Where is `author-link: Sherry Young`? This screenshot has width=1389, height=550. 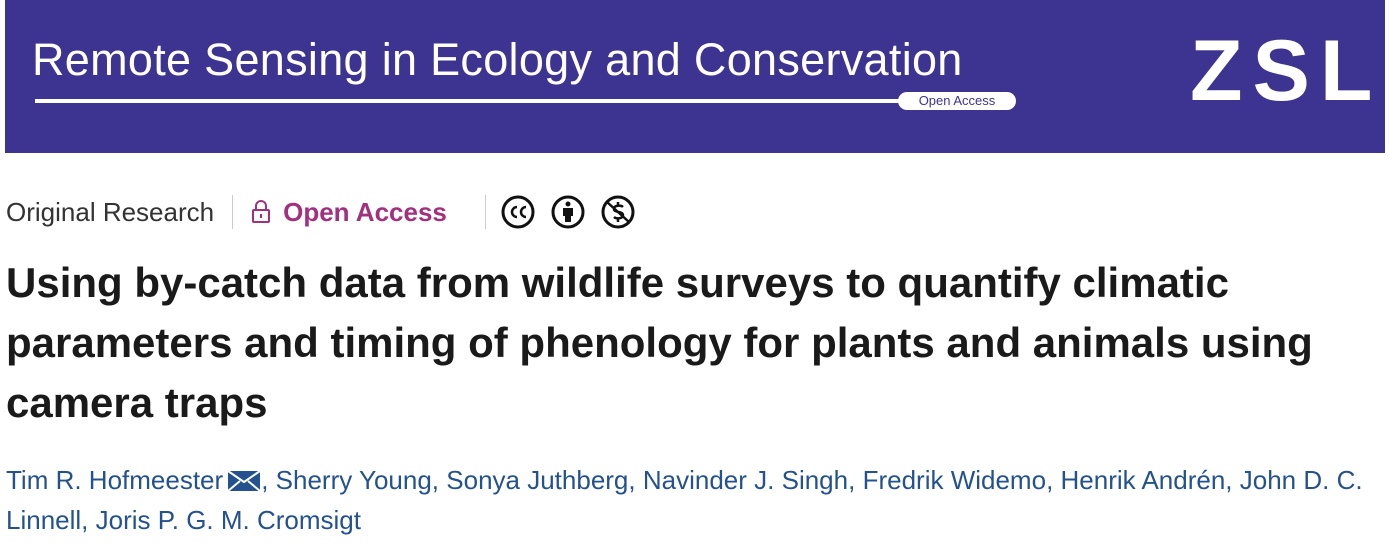 author-link: Sherry Young is located at coordinates (353, 480).